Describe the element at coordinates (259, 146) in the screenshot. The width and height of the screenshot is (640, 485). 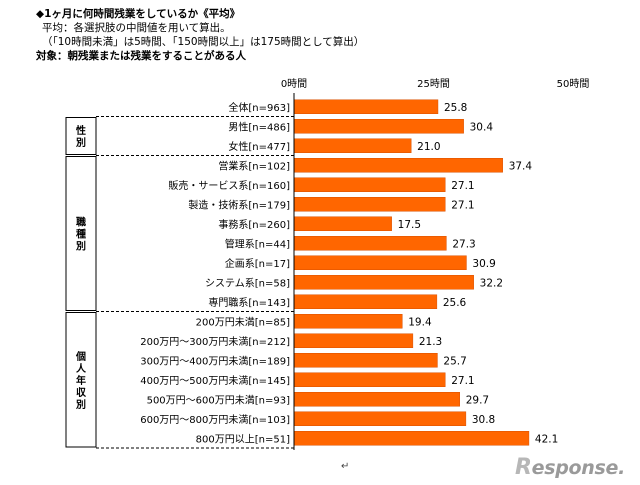
I see `category-label-2: 女性[n=477]` at that location.